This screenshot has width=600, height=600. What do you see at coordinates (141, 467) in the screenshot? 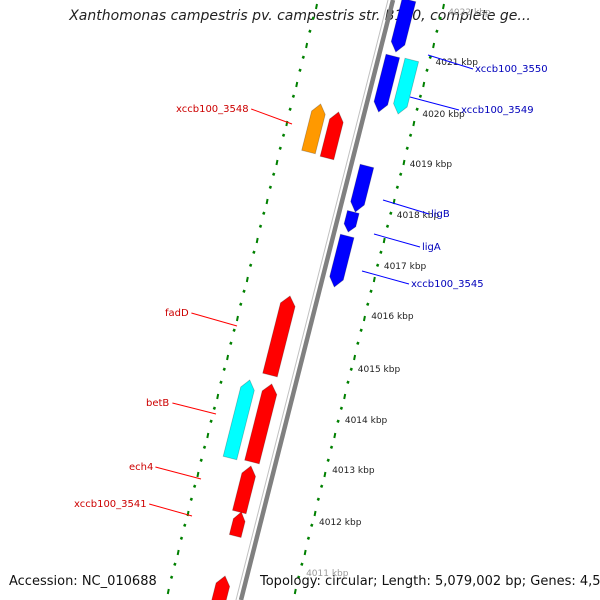
I see `forward-gene-label: ech4` at bounding box center [141, 467].